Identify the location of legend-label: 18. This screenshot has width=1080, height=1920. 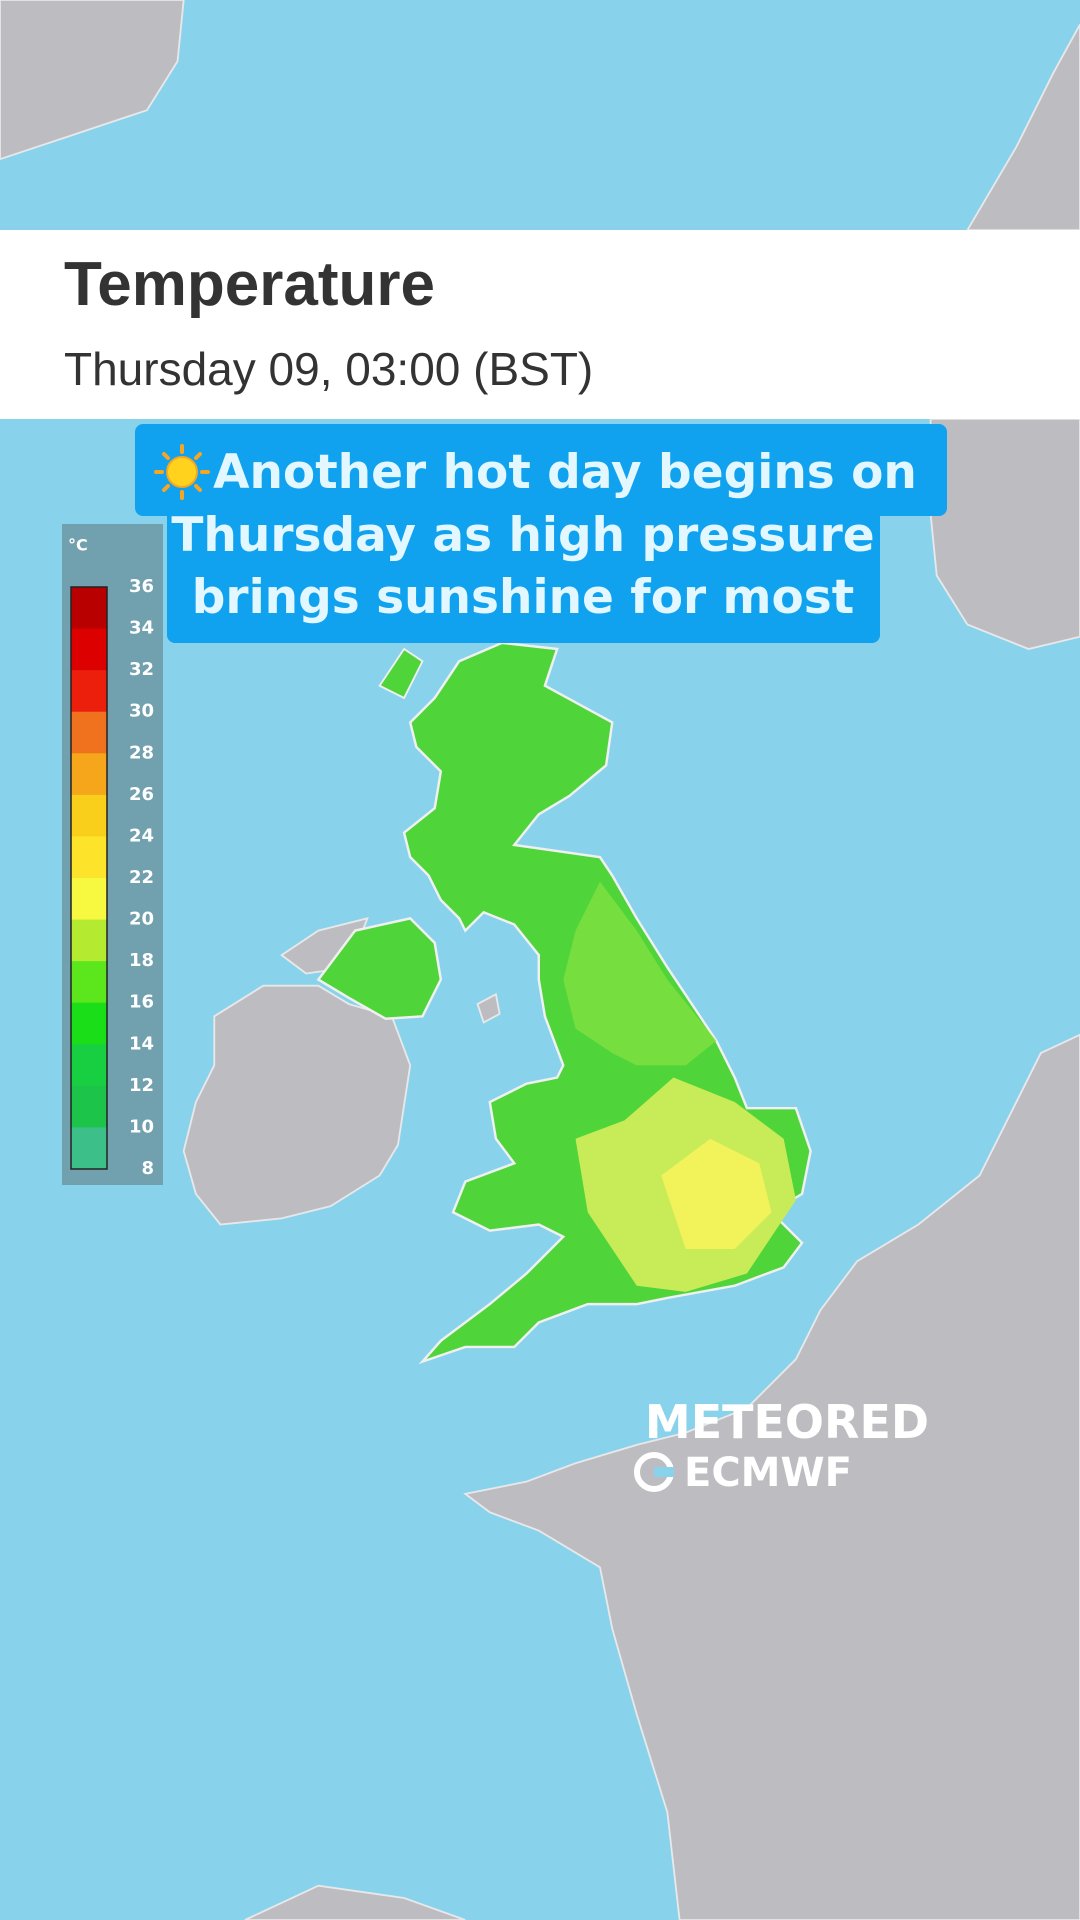
(141, 960).